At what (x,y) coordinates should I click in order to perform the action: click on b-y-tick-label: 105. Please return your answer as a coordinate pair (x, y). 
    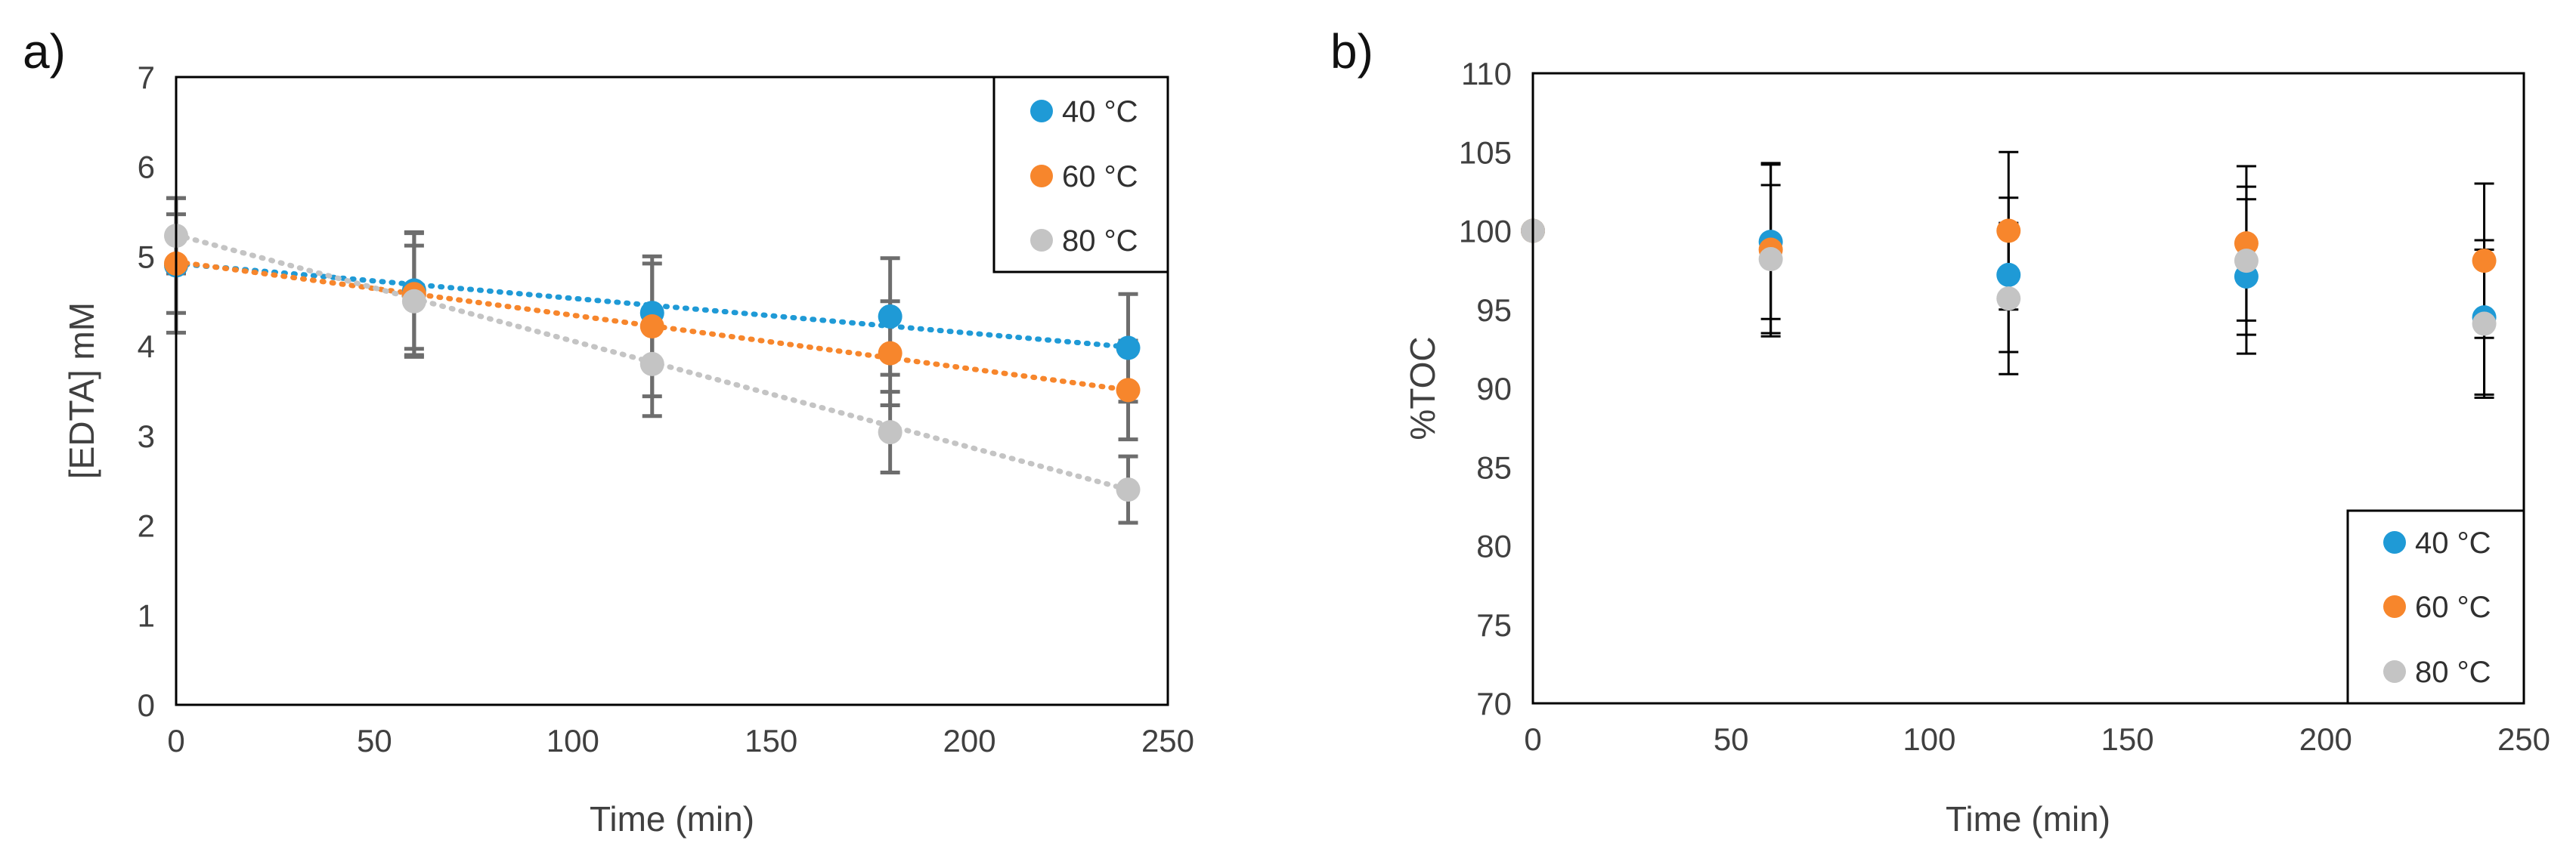
    Looking at the image, I should click on (1485, 152).